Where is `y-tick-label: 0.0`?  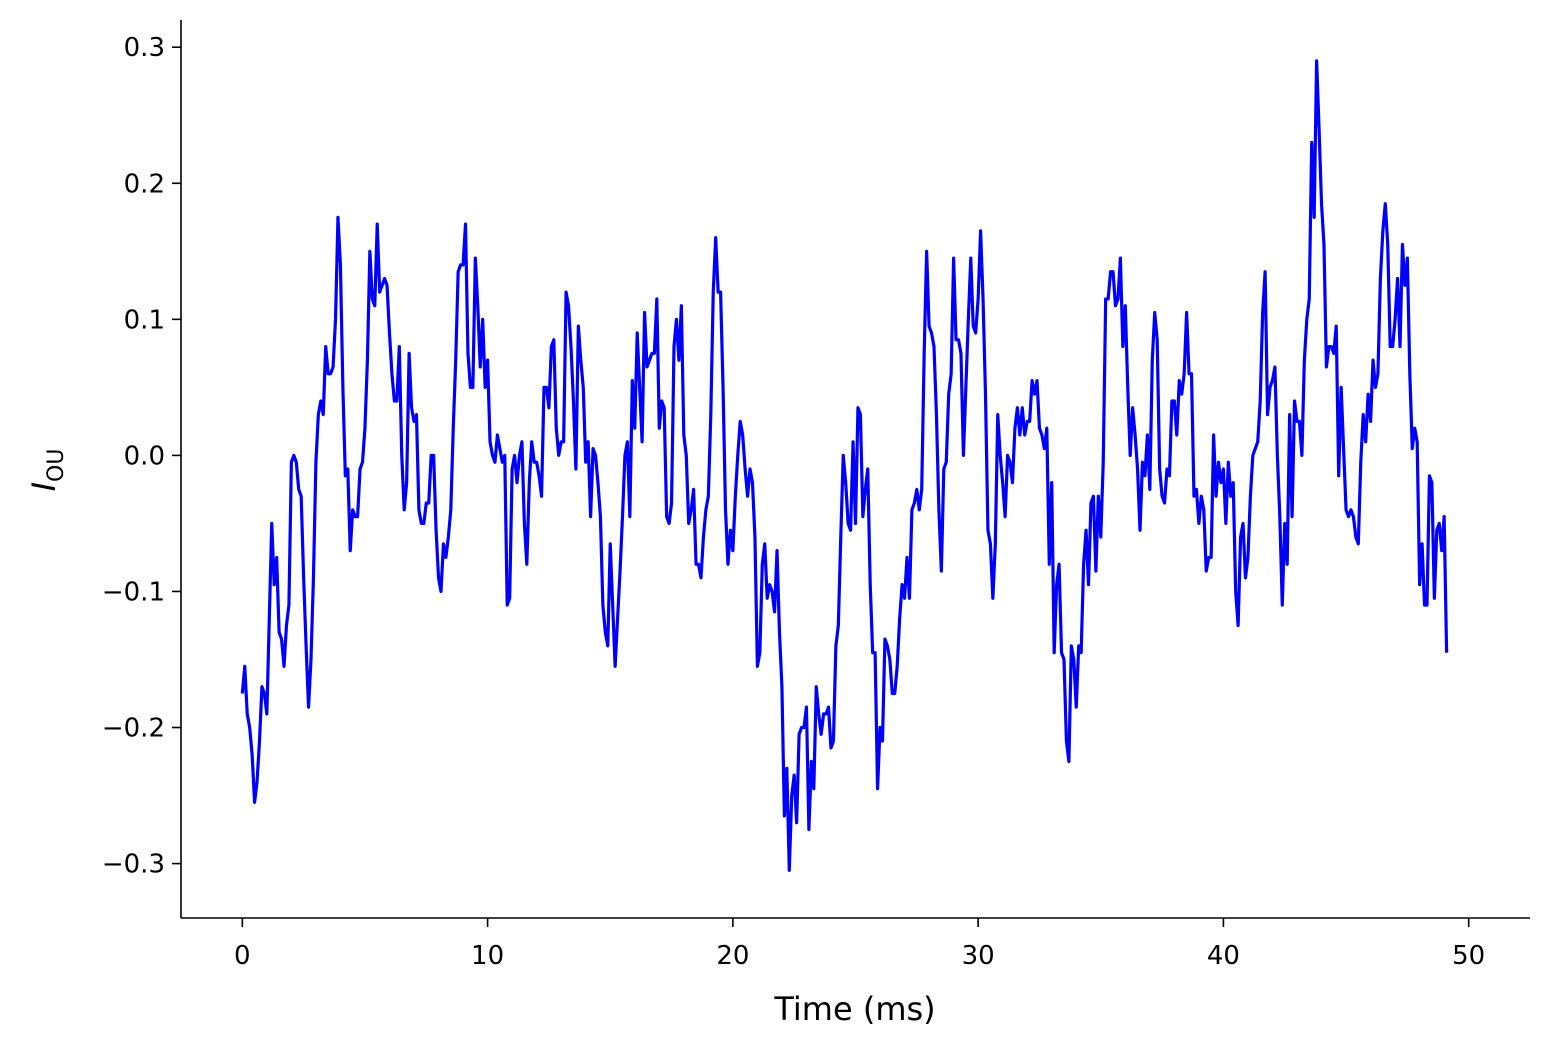
y-tick-label: 0.0 is located at coordinates (144, 456).